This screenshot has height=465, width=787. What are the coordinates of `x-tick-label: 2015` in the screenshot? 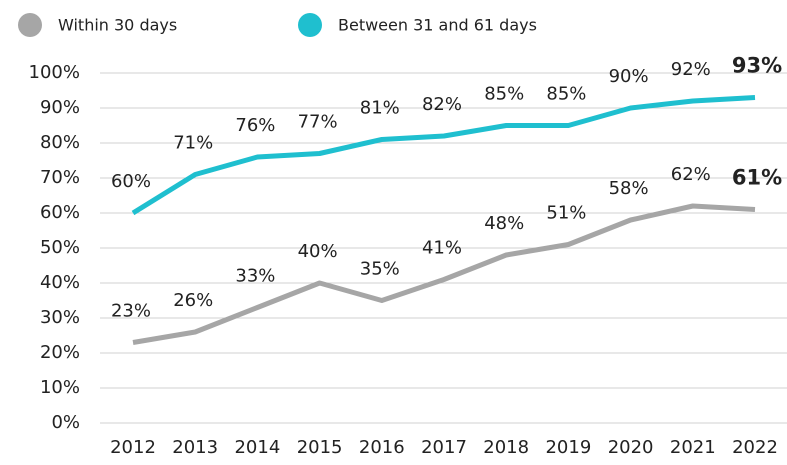 It's located at (320, 447).